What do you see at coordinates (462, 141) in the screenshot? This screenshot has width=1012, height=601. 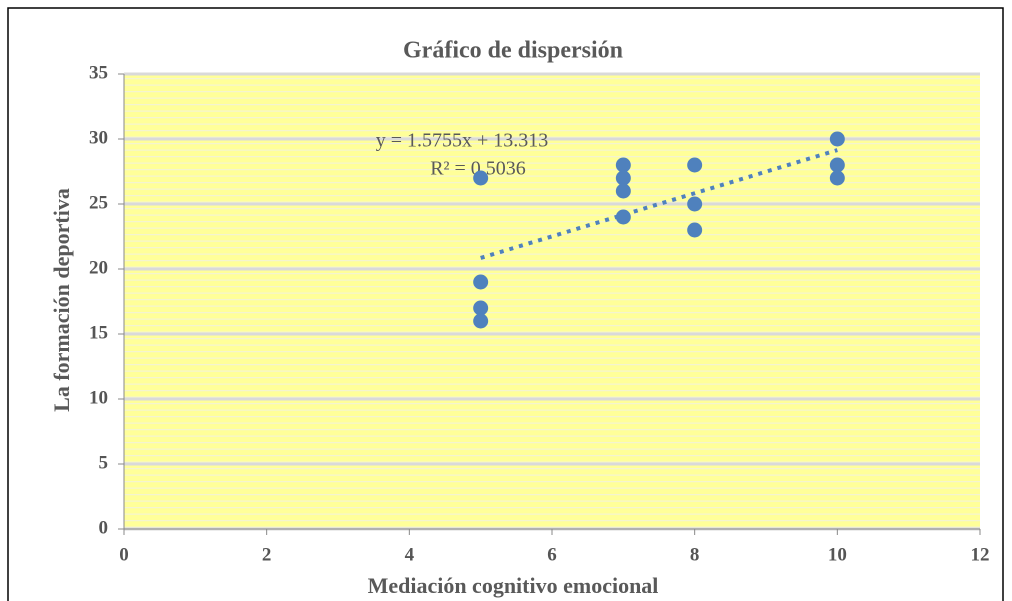 I see `trendline-equation: y = 1.5755x + 13.313` at bounding box center [462, 141].